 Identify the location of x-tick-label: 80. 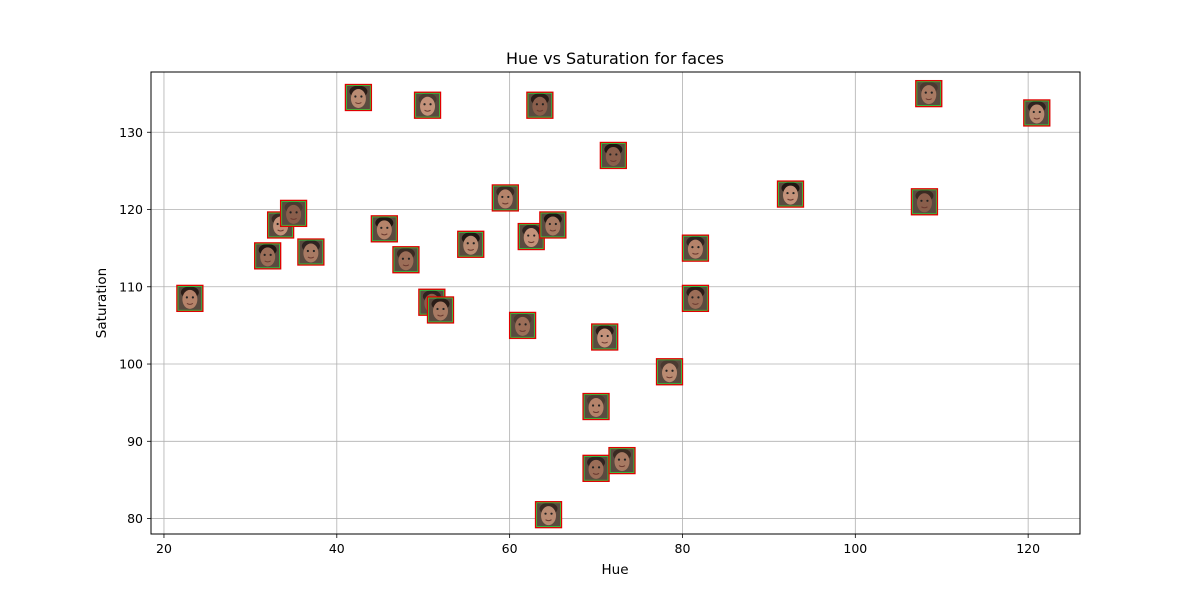
(683, 548).